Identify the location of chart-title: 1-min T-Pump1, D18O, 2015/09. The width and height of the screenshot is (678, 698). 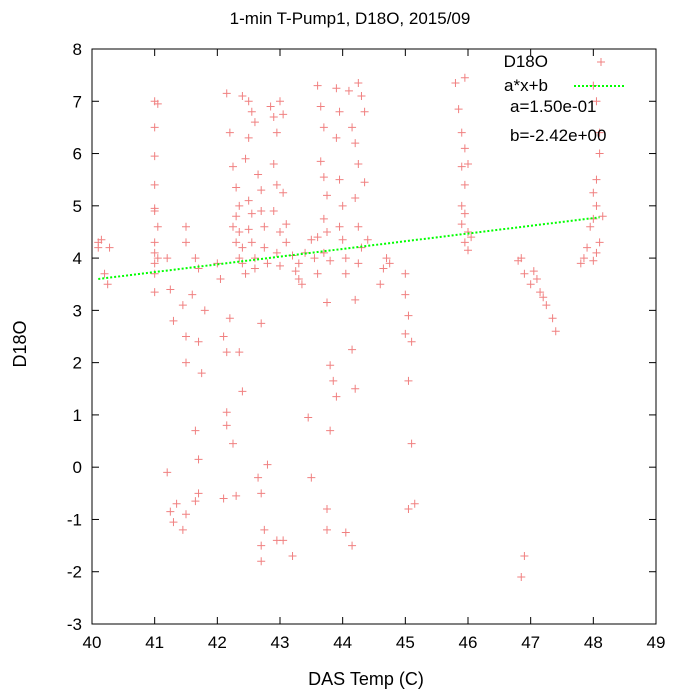
(350, 18).